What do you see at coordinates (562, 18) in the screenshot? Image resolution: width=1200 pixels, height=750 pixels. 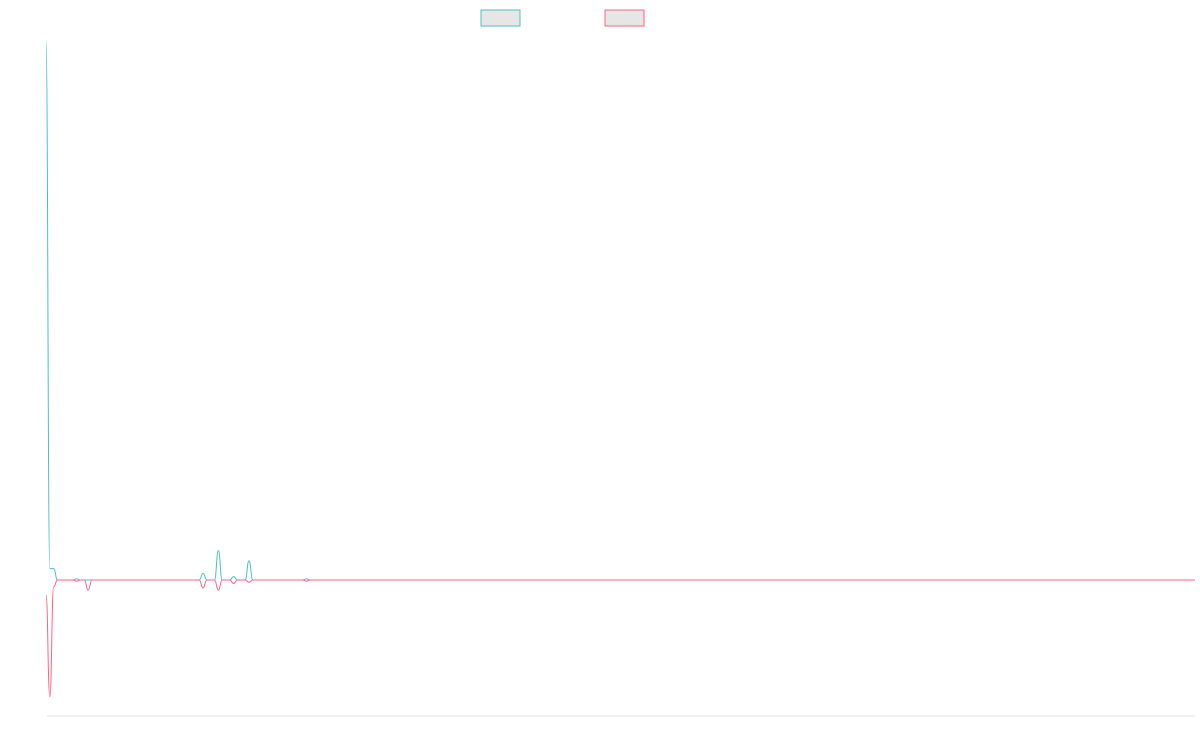 I see `legend` at bounding box center [562, 18].